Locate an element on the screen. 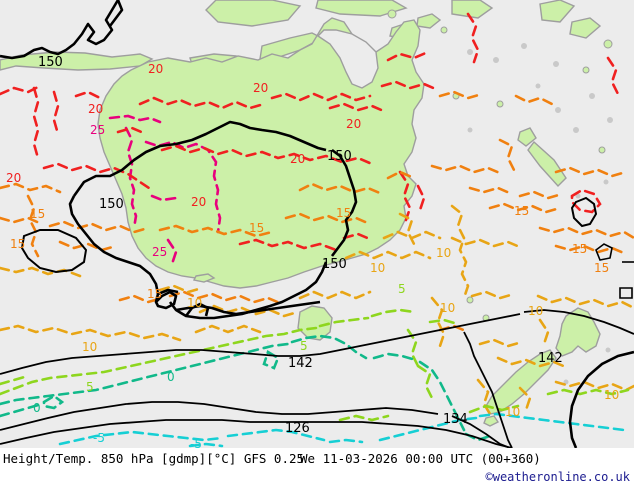 The width and height of the screenshot is (634, 490). product-title: Height/Temp. 850 hPa [gdmp][°C] GFS 0.25 is located at coordinates (154, 458).